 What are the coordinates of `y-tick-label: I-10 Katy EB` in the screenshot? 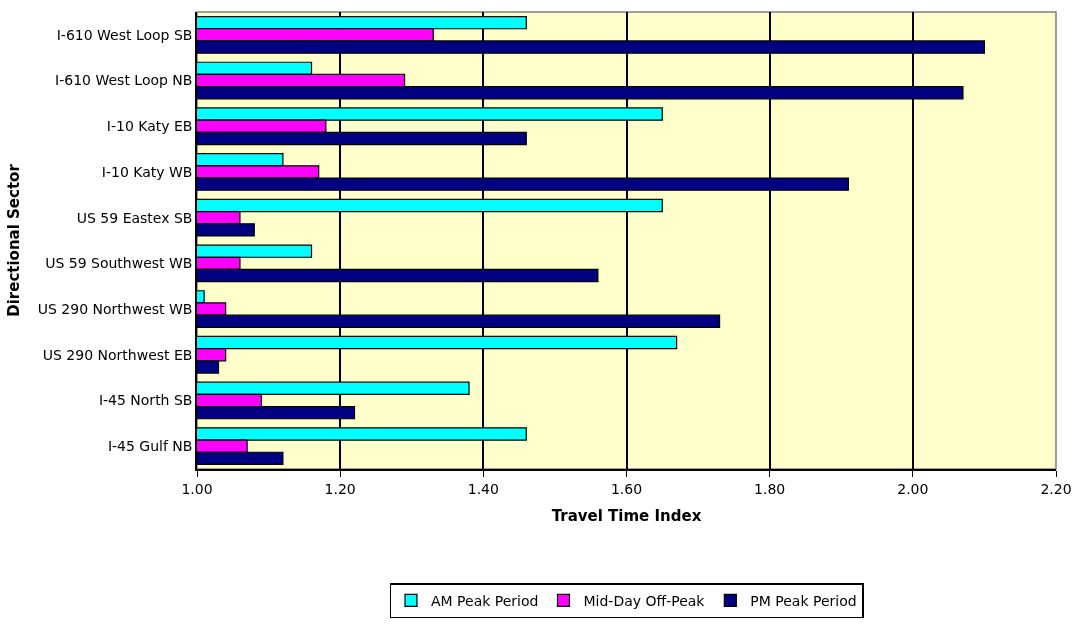 It's located at (149, 126).